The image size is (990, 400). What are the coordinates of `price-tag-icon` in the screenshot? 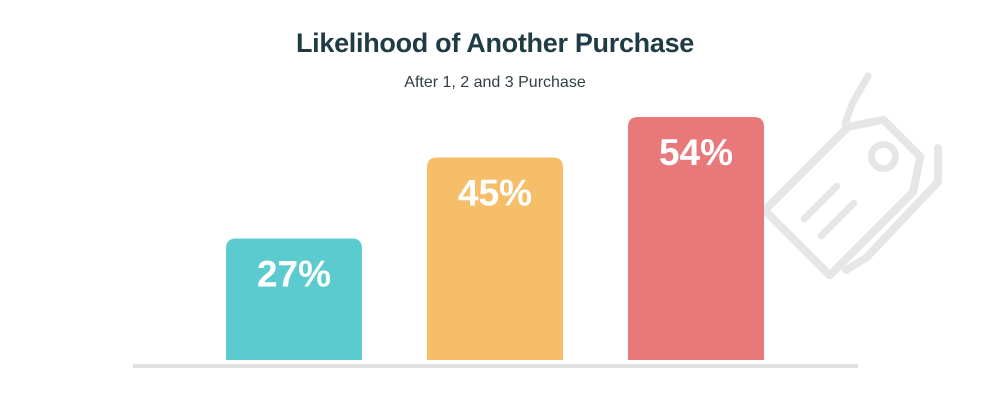 It's located at (851, 176).